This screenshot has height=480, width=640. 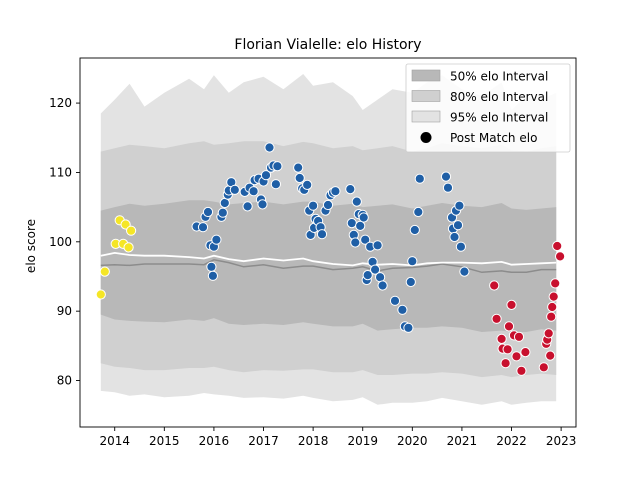 I want to click on x-tick-label: 2014, so click(x=114, y=441).